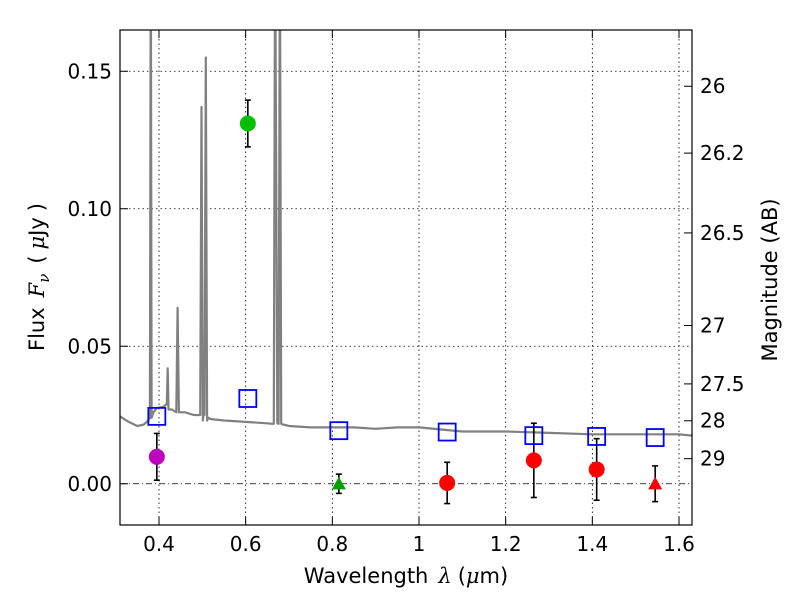 The height and width of the screenshot is (600, 800). I want to click on x-axis-label: Wavelength λ (μm), so click(406, 576).